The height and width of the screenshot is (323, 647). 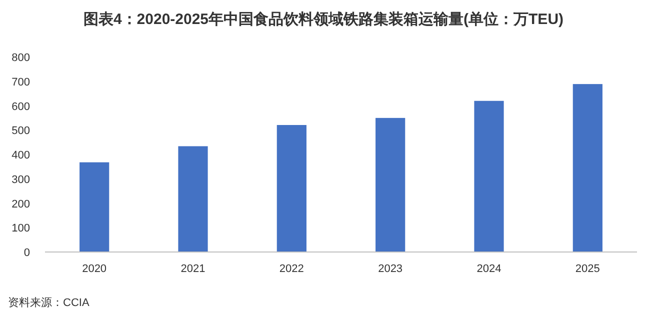 I want to click on x-tick-label: 2021, so click(x=193, y=269).